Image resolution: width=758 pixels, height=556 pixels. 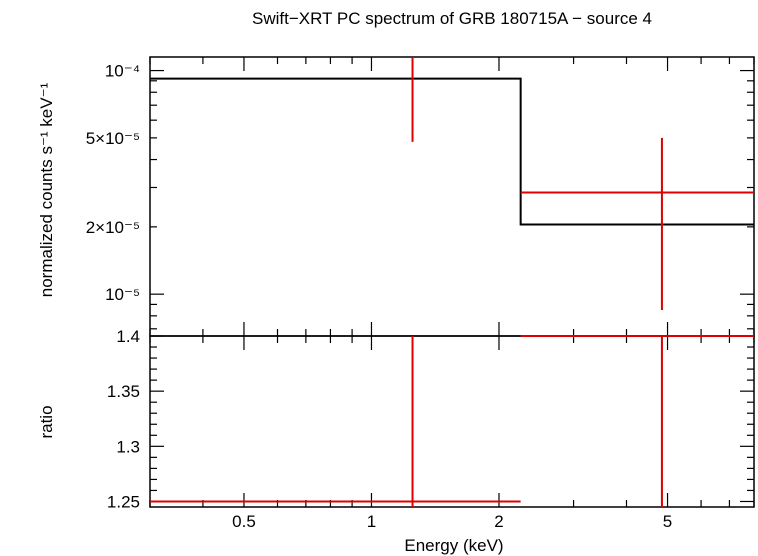 I want to click on y-tick-label: 1.35, so click(x=123, y=391).